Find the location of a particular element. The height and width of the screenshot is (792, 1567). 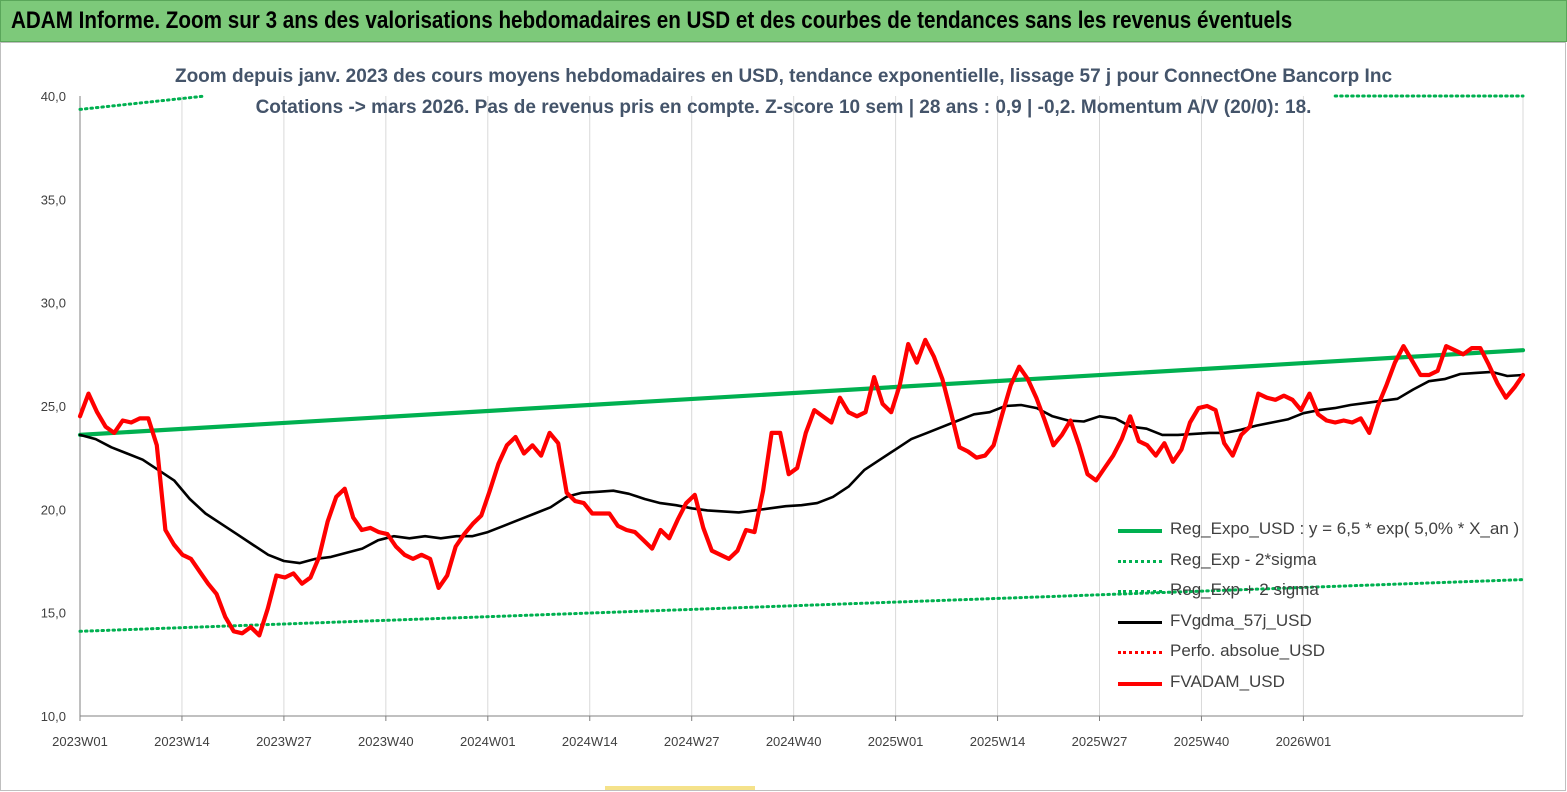

legend-item-reg-exp-minus-2sigma: Reg_Exp - 2*sigma is located at coordinates (1338, 561).